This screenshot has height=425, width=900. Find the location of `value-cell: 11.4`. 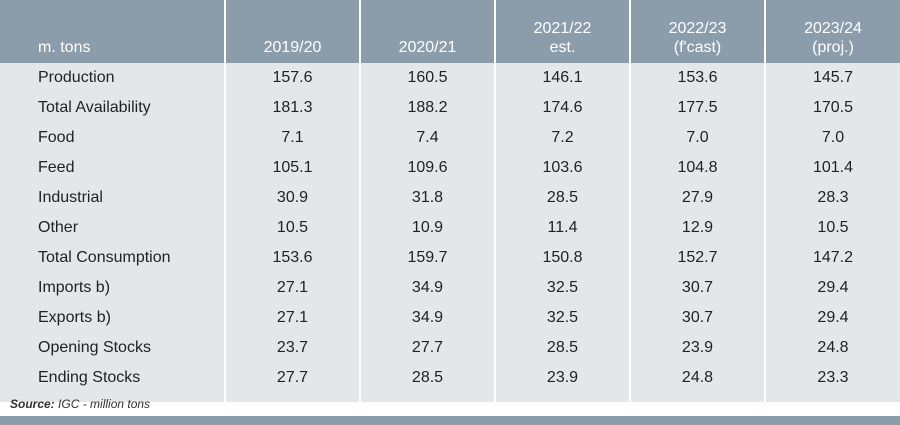

value-cell: 11.4 is located at coordinates (562, 228).